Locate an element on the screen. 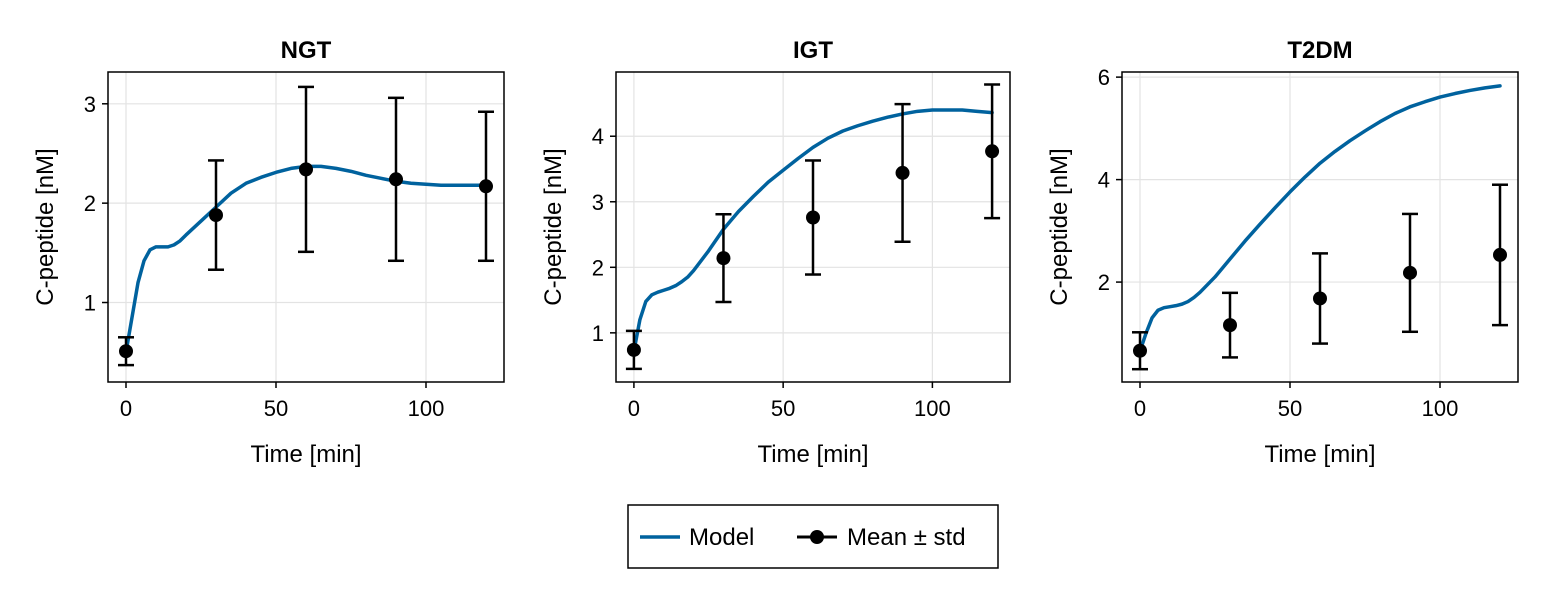 The image size is (1550, 600). legend-model-label: Model is located at coordinates (721, 537).